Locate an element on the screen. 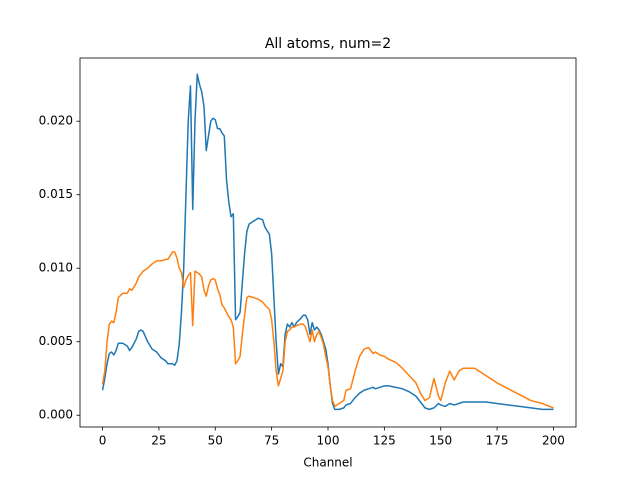  x-axis-label: Channel is located at coordinates (327, 463).